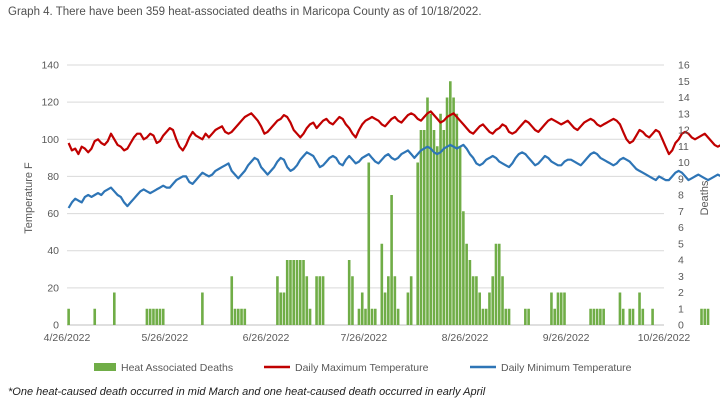 This screenshot has height=412, width=720. I want to click on y-tick-right: 9, so click(681, 179).